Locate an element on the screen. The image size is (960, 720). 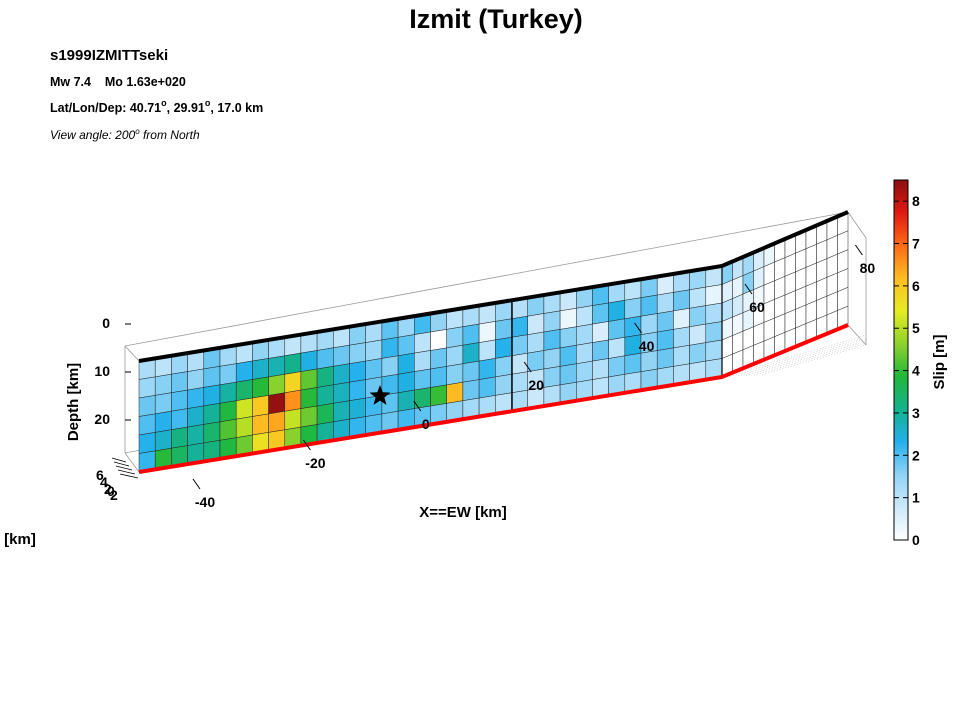
depth-axis-label: Depth [km] is located at coordinates (73, 402).